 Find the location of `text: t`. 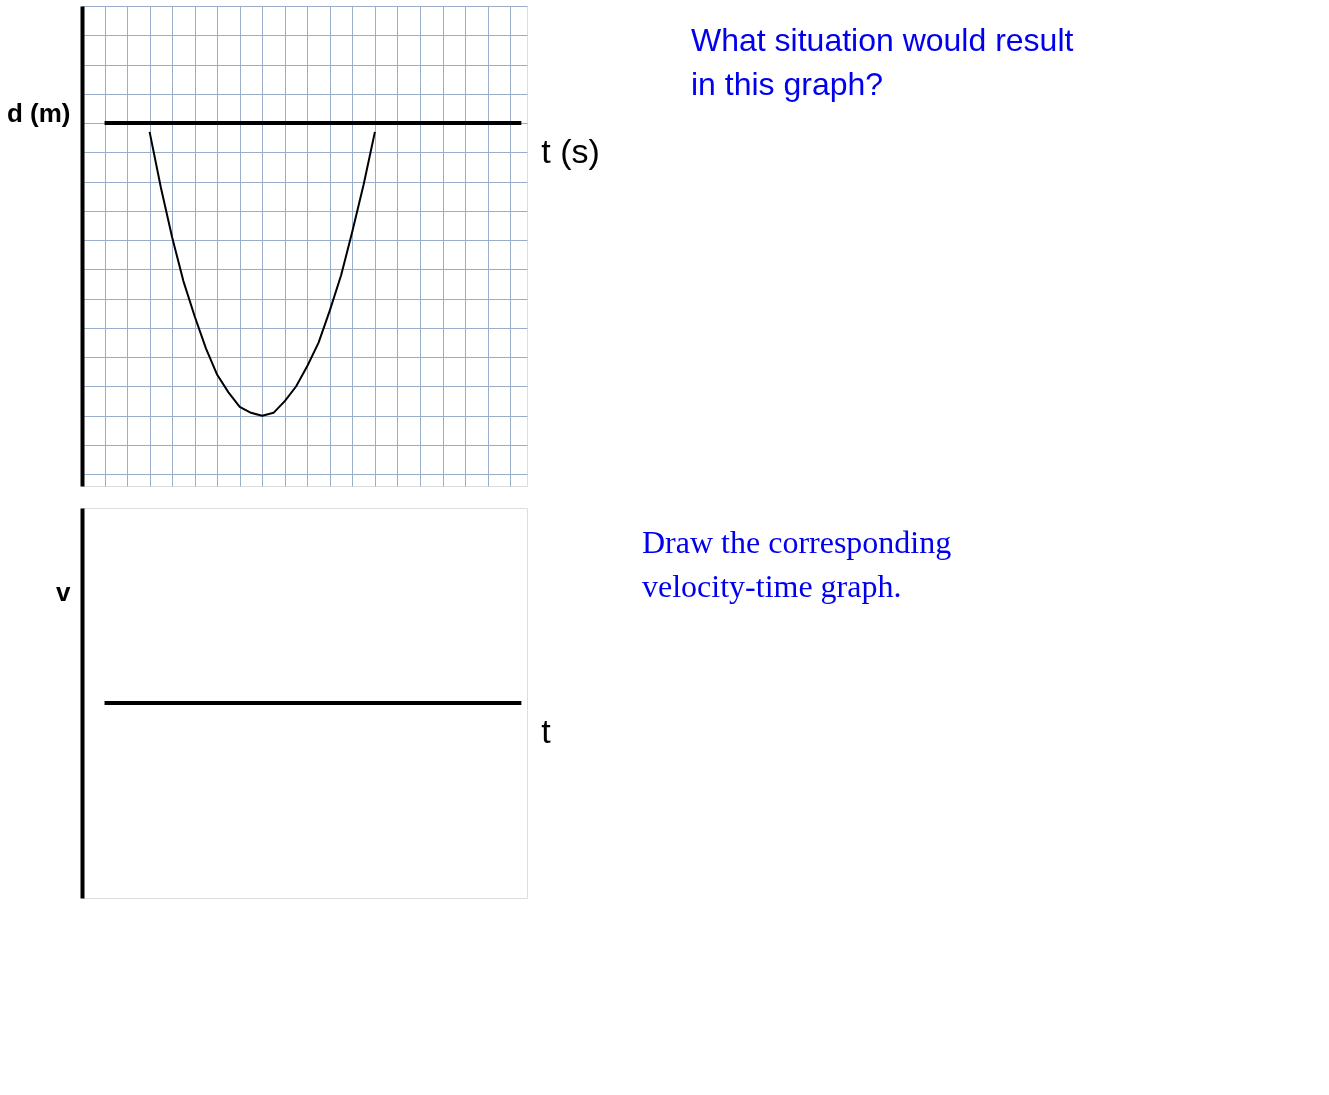

text: t is located at coordinates (546, 731).